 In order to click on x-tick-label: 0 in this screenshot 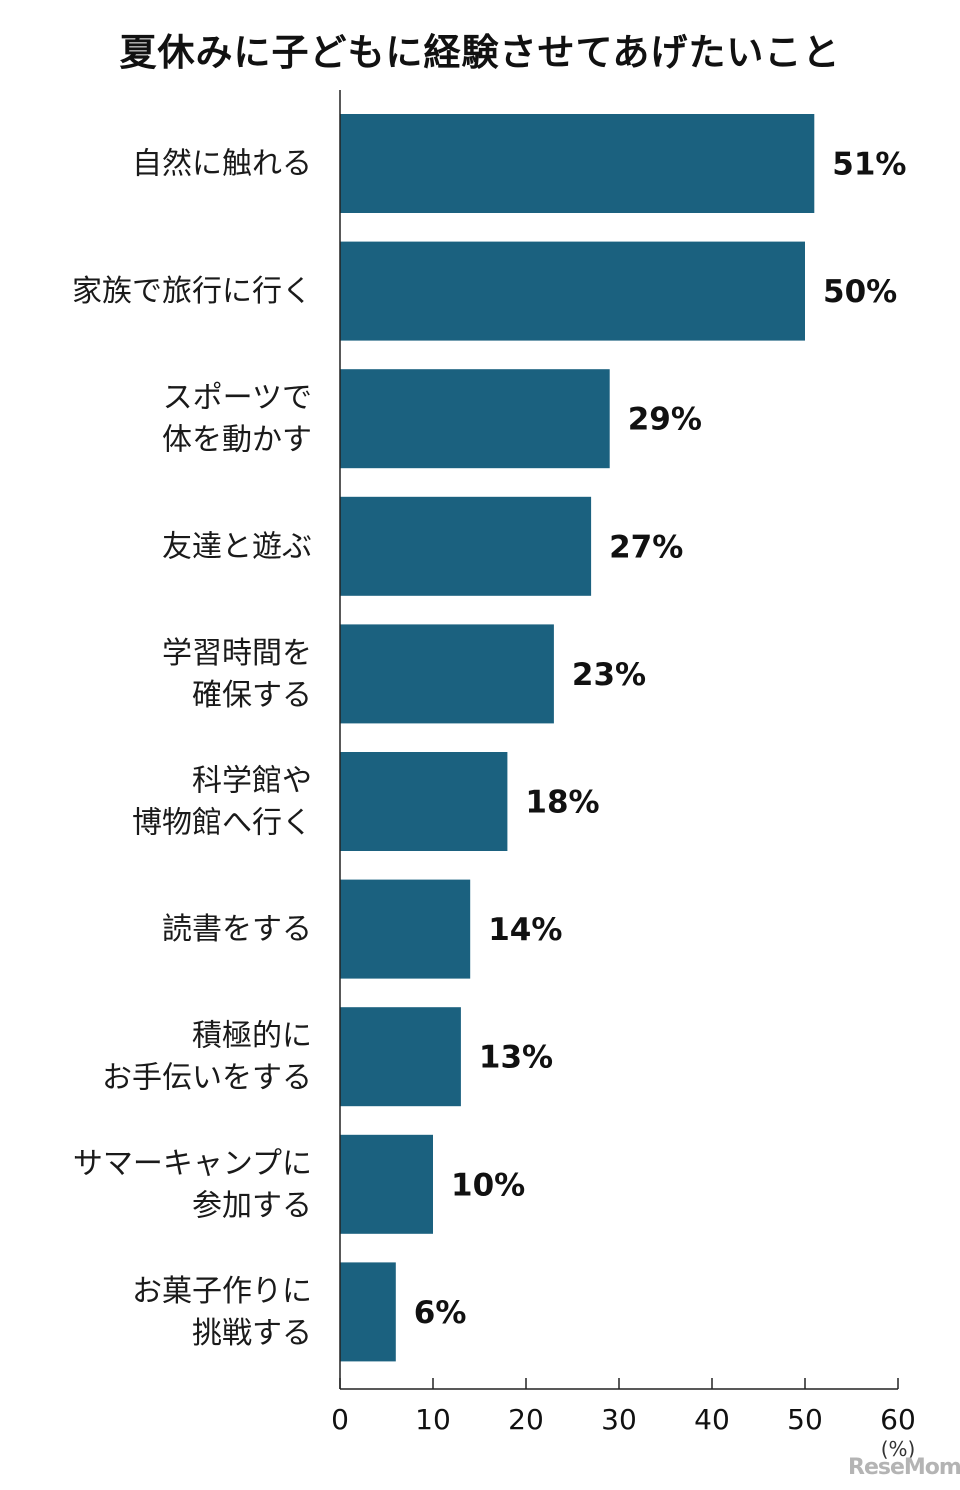, I will do `click(340, 1419)`.